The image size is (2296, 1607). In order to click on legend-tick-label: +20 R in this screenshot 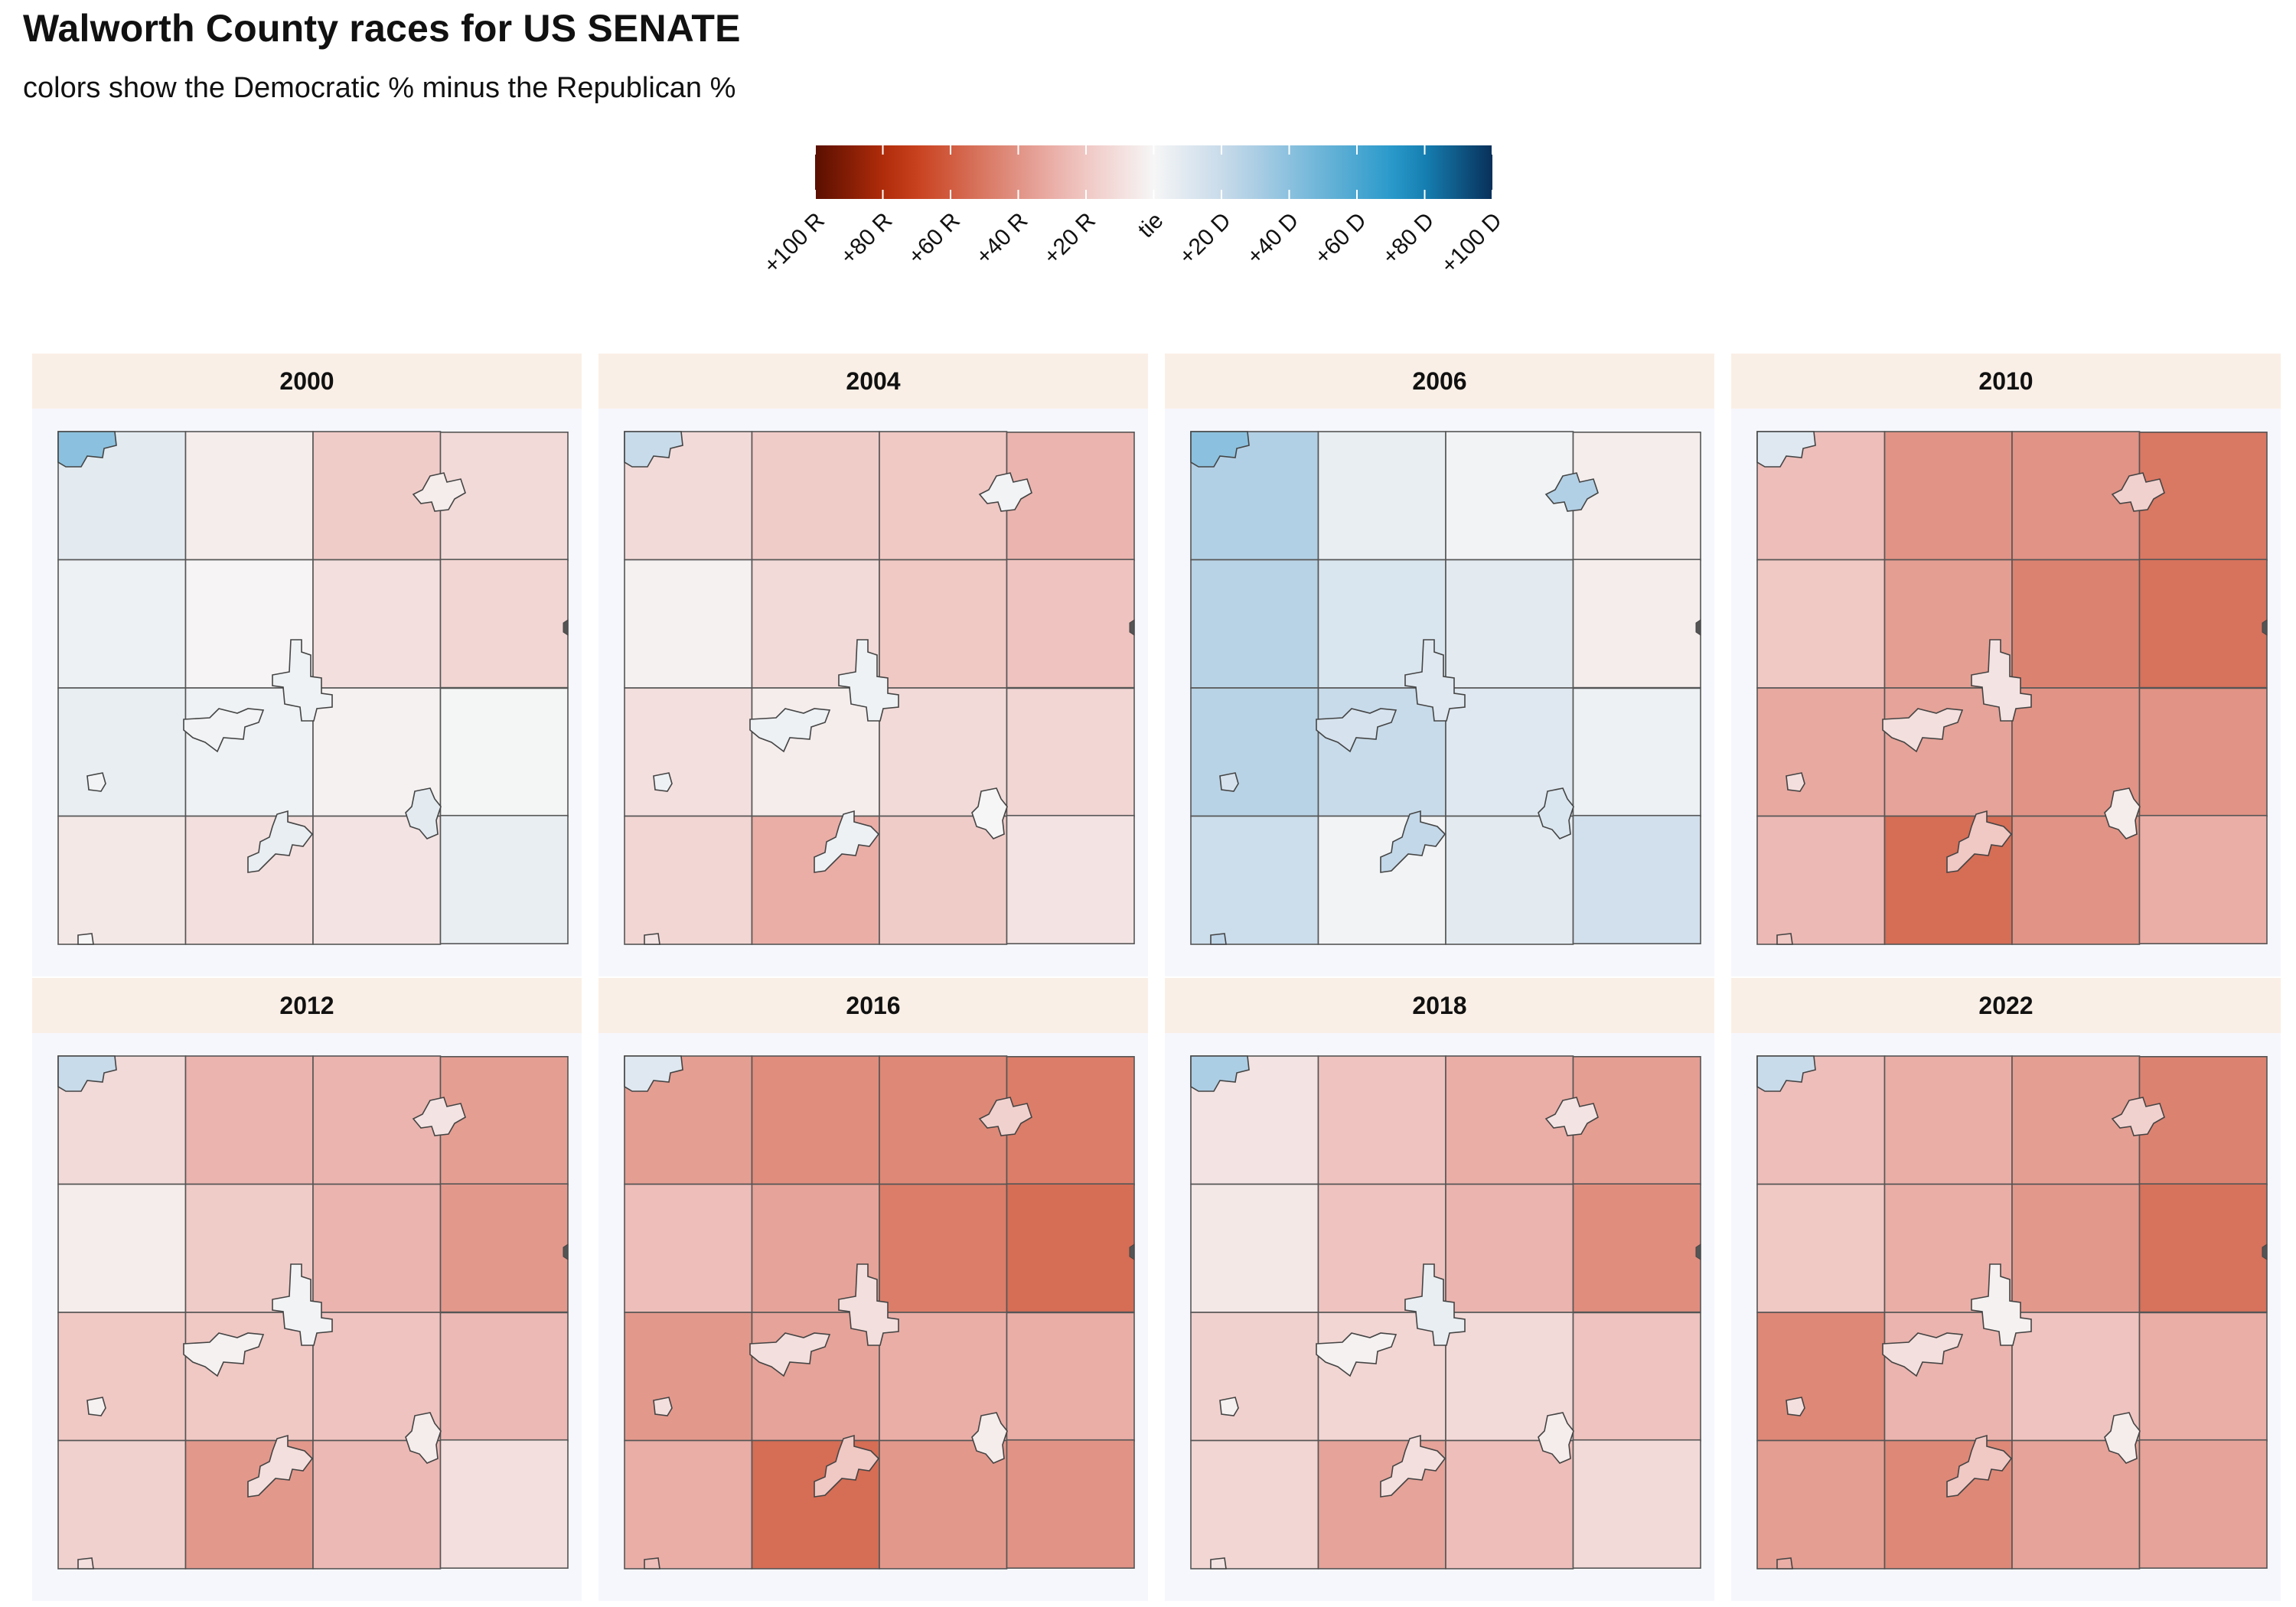, I will do `click(1070, 239)`.